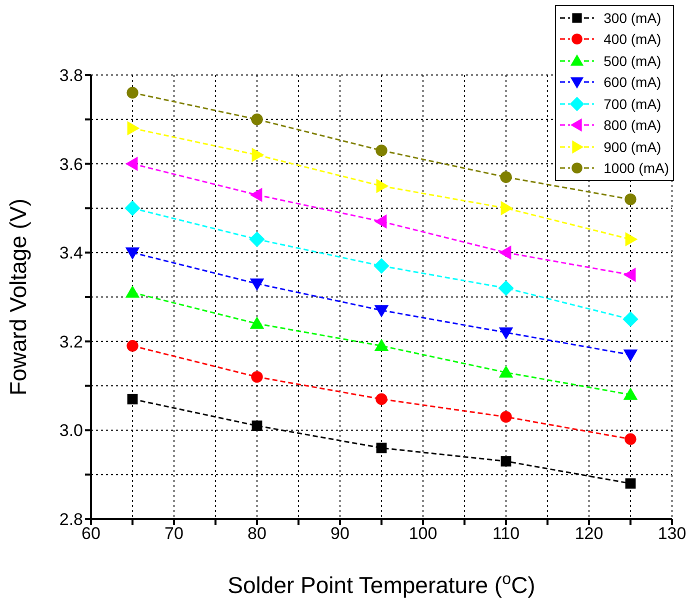 This screenshot has height=613, width=686. I want to click on x-tick-label: 100, so click(423, 534).